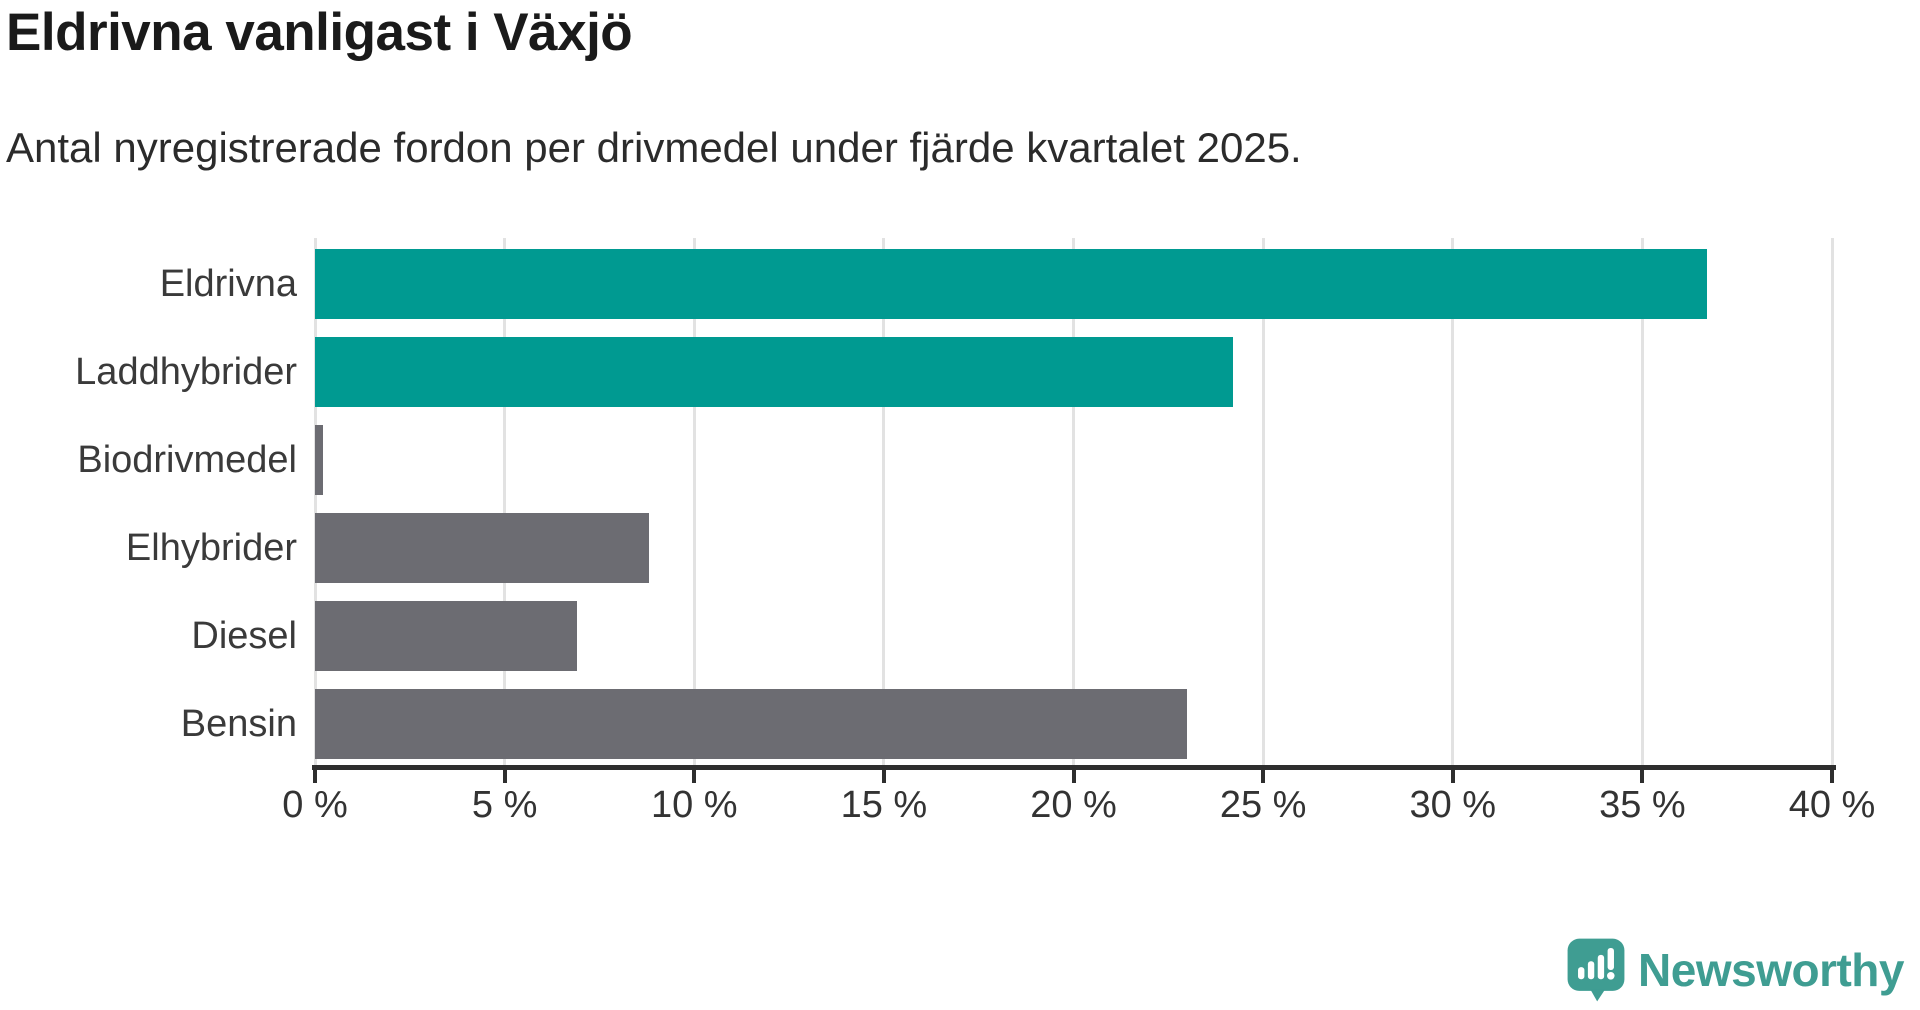 Image resolution: width=1920 pixels, height=1010 pixels. I want to click on category-label-bensin: Bensin, so click(238, 724).